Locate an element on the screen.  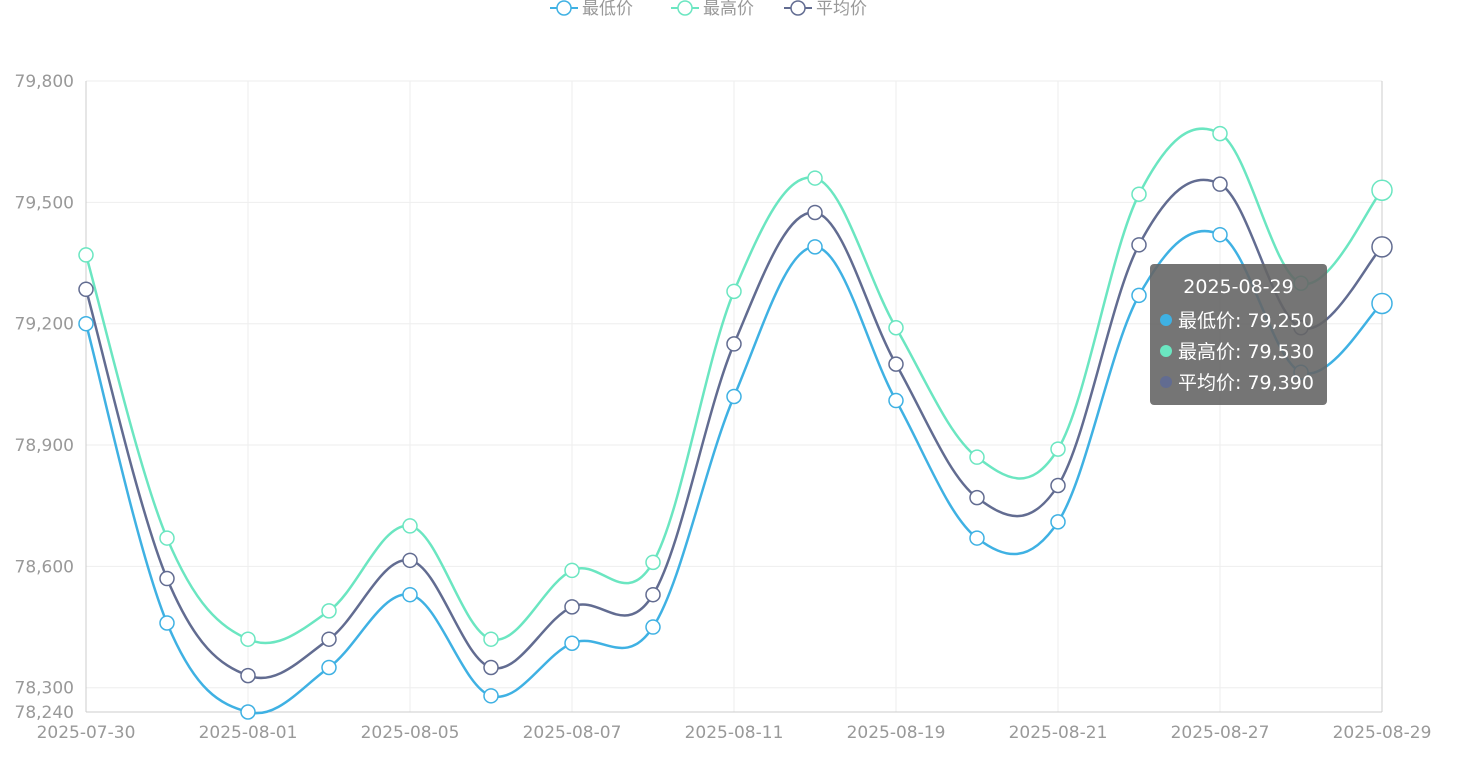
legend-label: 最低价 is located at coordinates (607, 9).